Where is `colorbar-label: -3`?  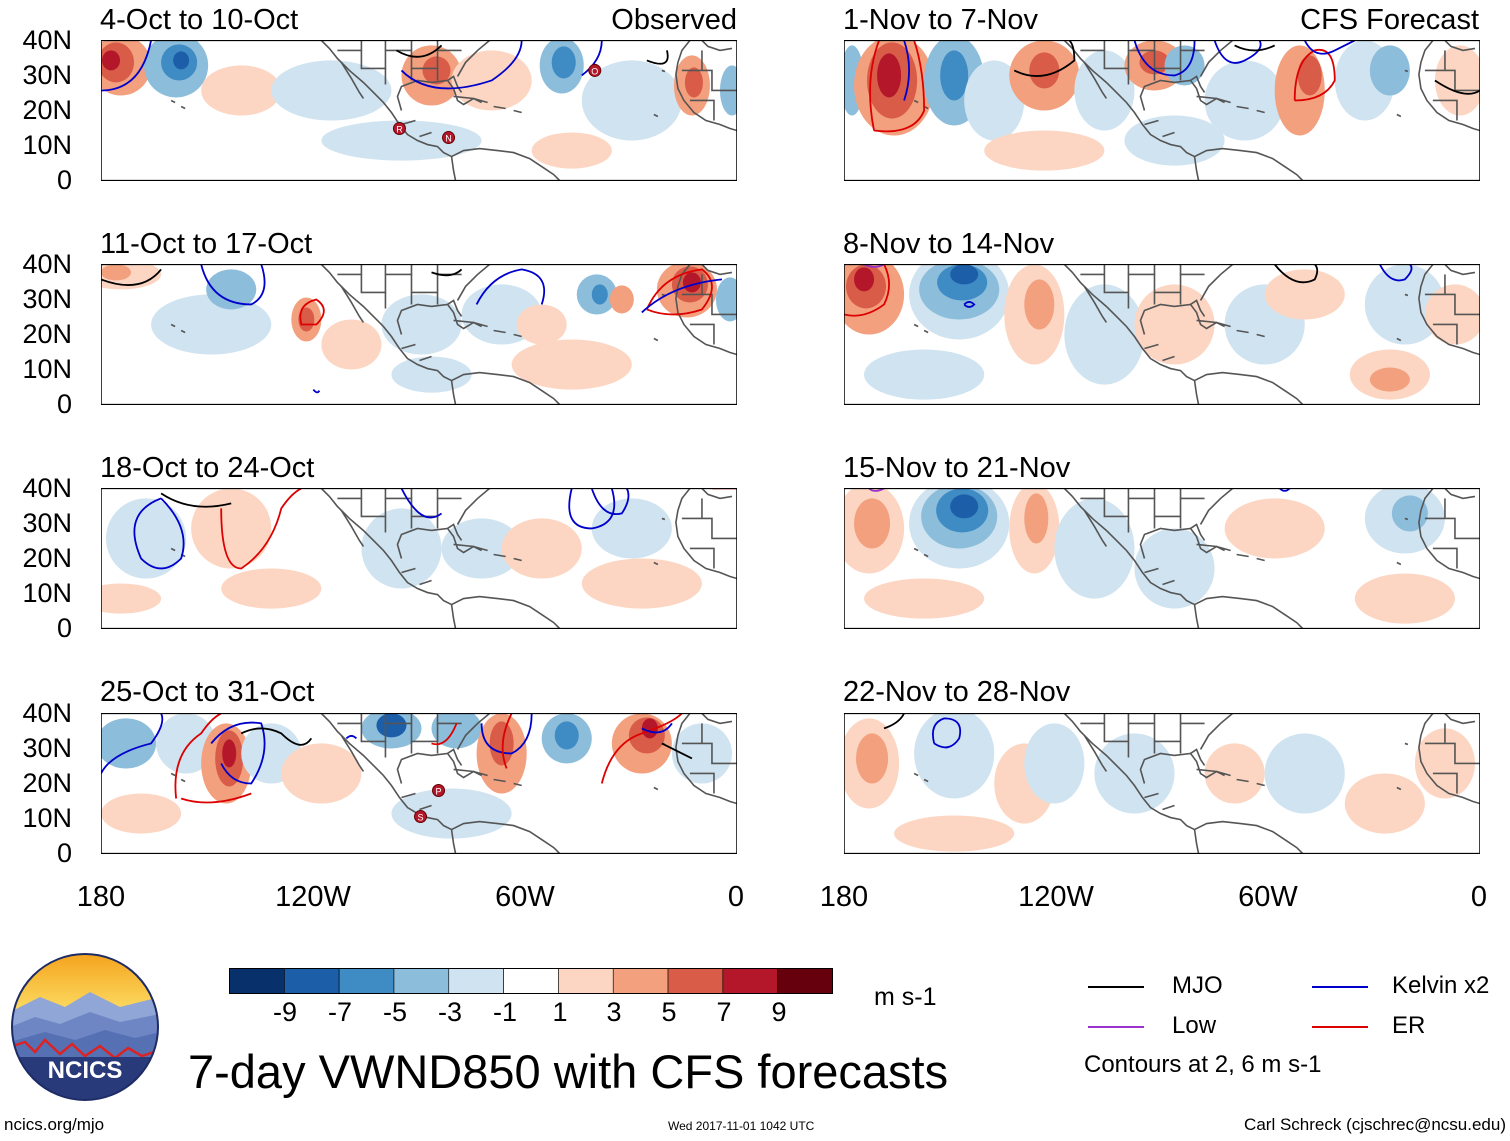 colorbar-label: -3 is located at coordinates (449, 1012).